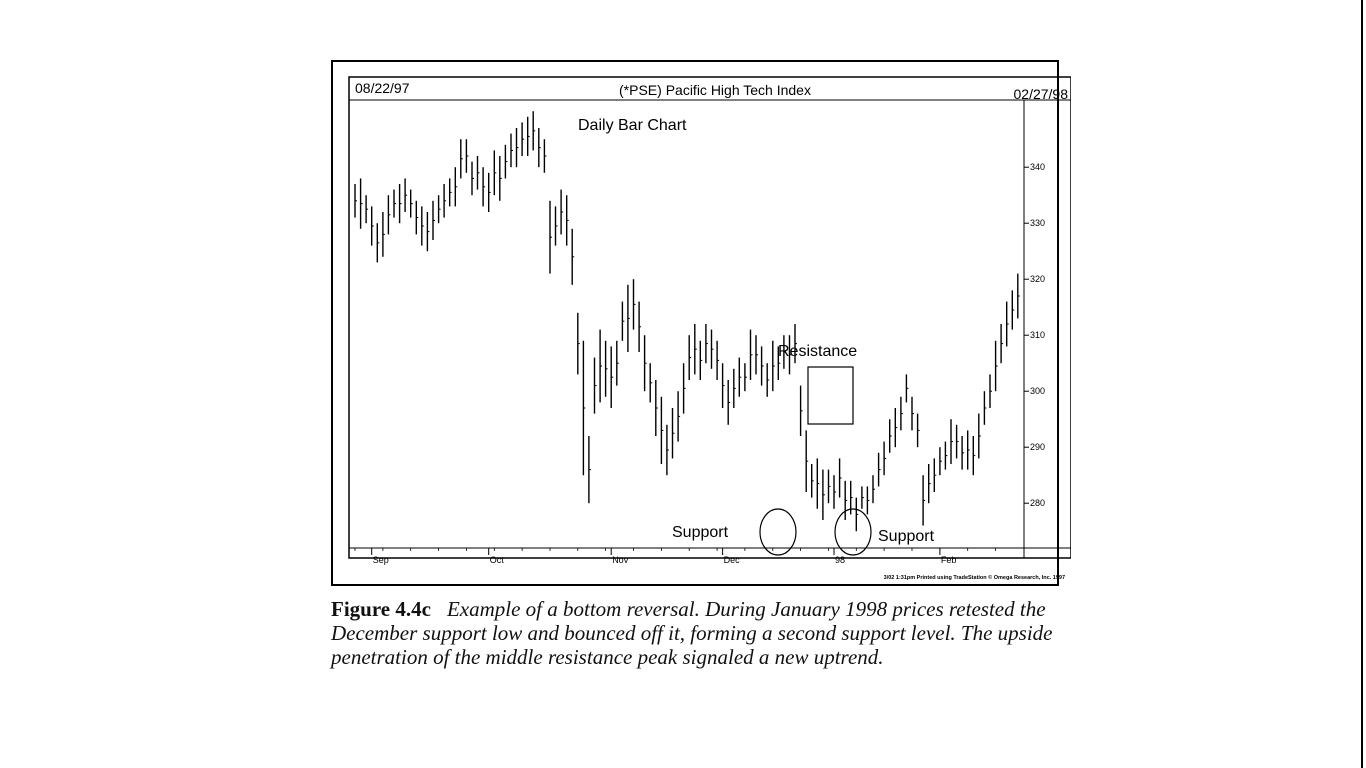 This screenshot has height=768, width=1366. I want to click on x-tick-label: Feb, so click(949, 560).